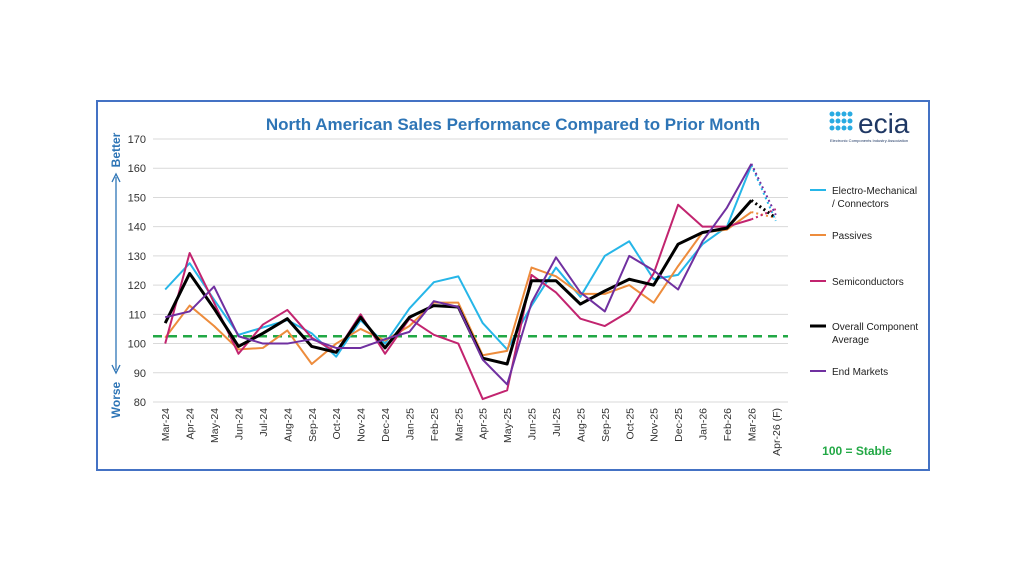  What do you see at coordinates (508, 425) in the screenshot?
I see `x-tick-label: May-25` at bounding box center [508, 425].